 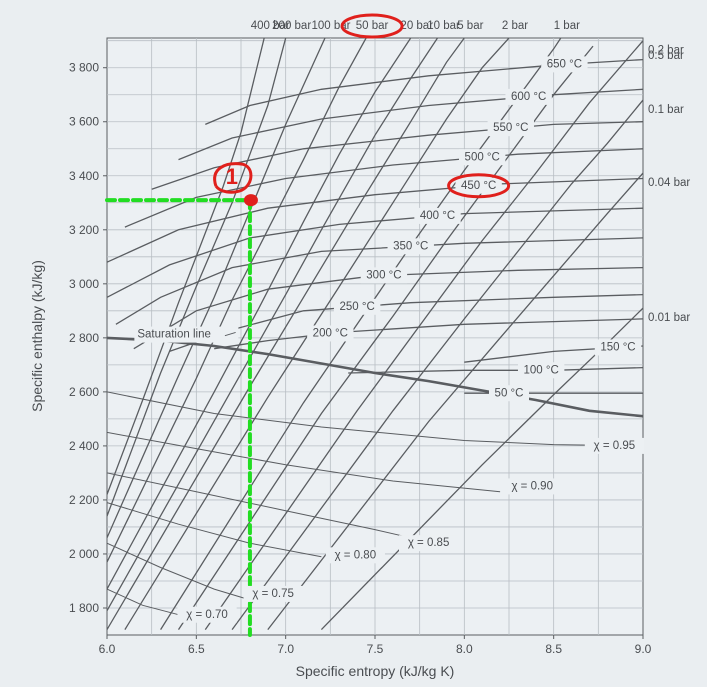 I want to click on quality-label-chi-0-85-bg, so click(x=429, y=543).